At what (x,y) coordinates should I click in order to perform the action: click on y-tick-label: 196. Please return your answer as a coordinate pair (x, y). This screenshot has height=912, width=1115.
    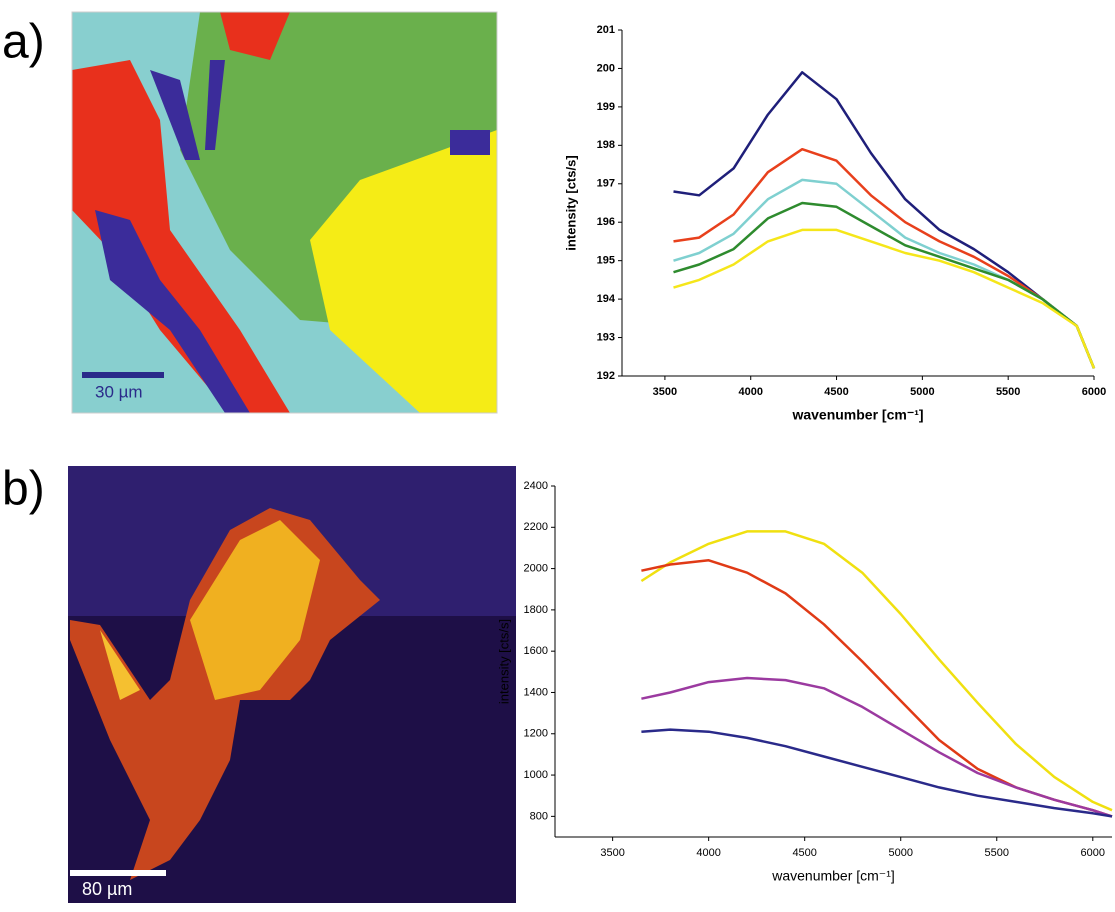
    Looking at the image, I should click on (606, 222).